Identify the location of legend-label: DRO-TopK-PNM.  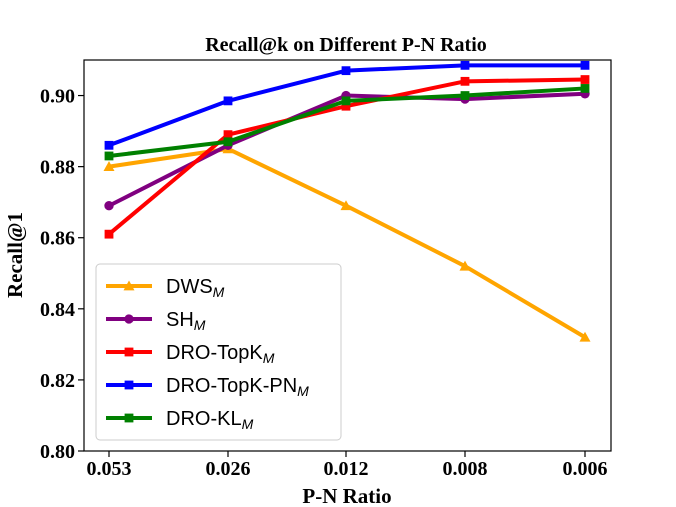
(237, 387).